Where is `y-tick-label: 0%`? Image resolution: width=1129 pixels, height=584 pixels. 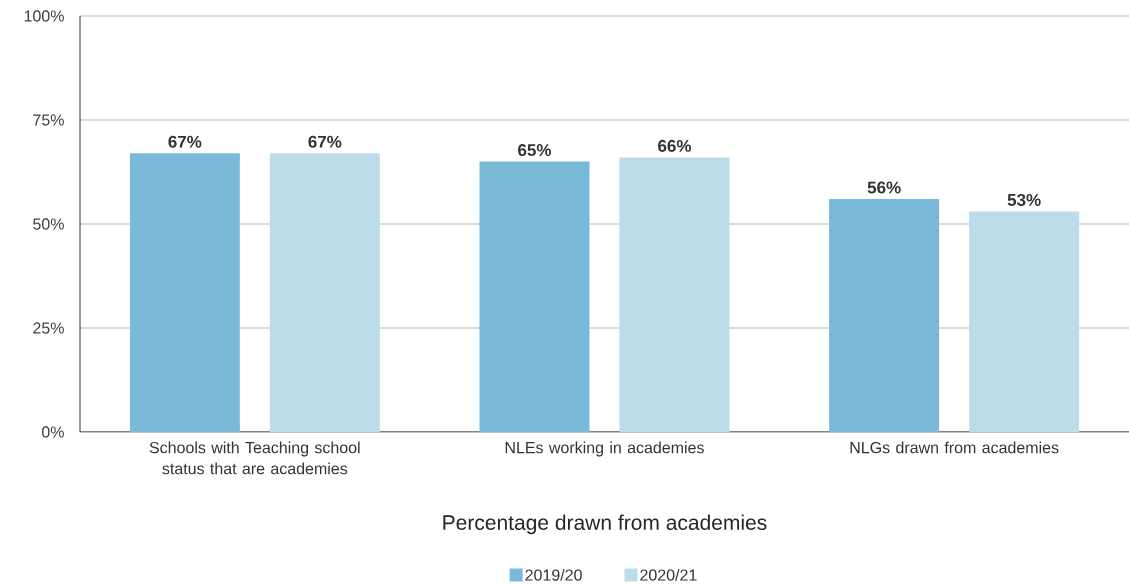 y-tick-label: 0% is located at coordinates (52, 432).